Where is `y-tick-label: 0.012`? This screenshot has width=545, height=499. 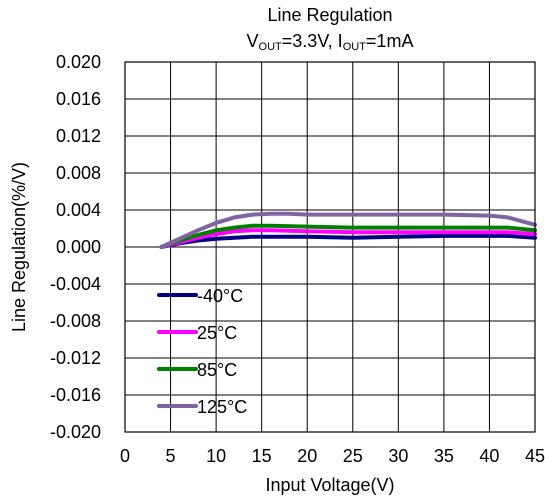 y-tick-label: 0.012 is located at coordinates (78, 136).